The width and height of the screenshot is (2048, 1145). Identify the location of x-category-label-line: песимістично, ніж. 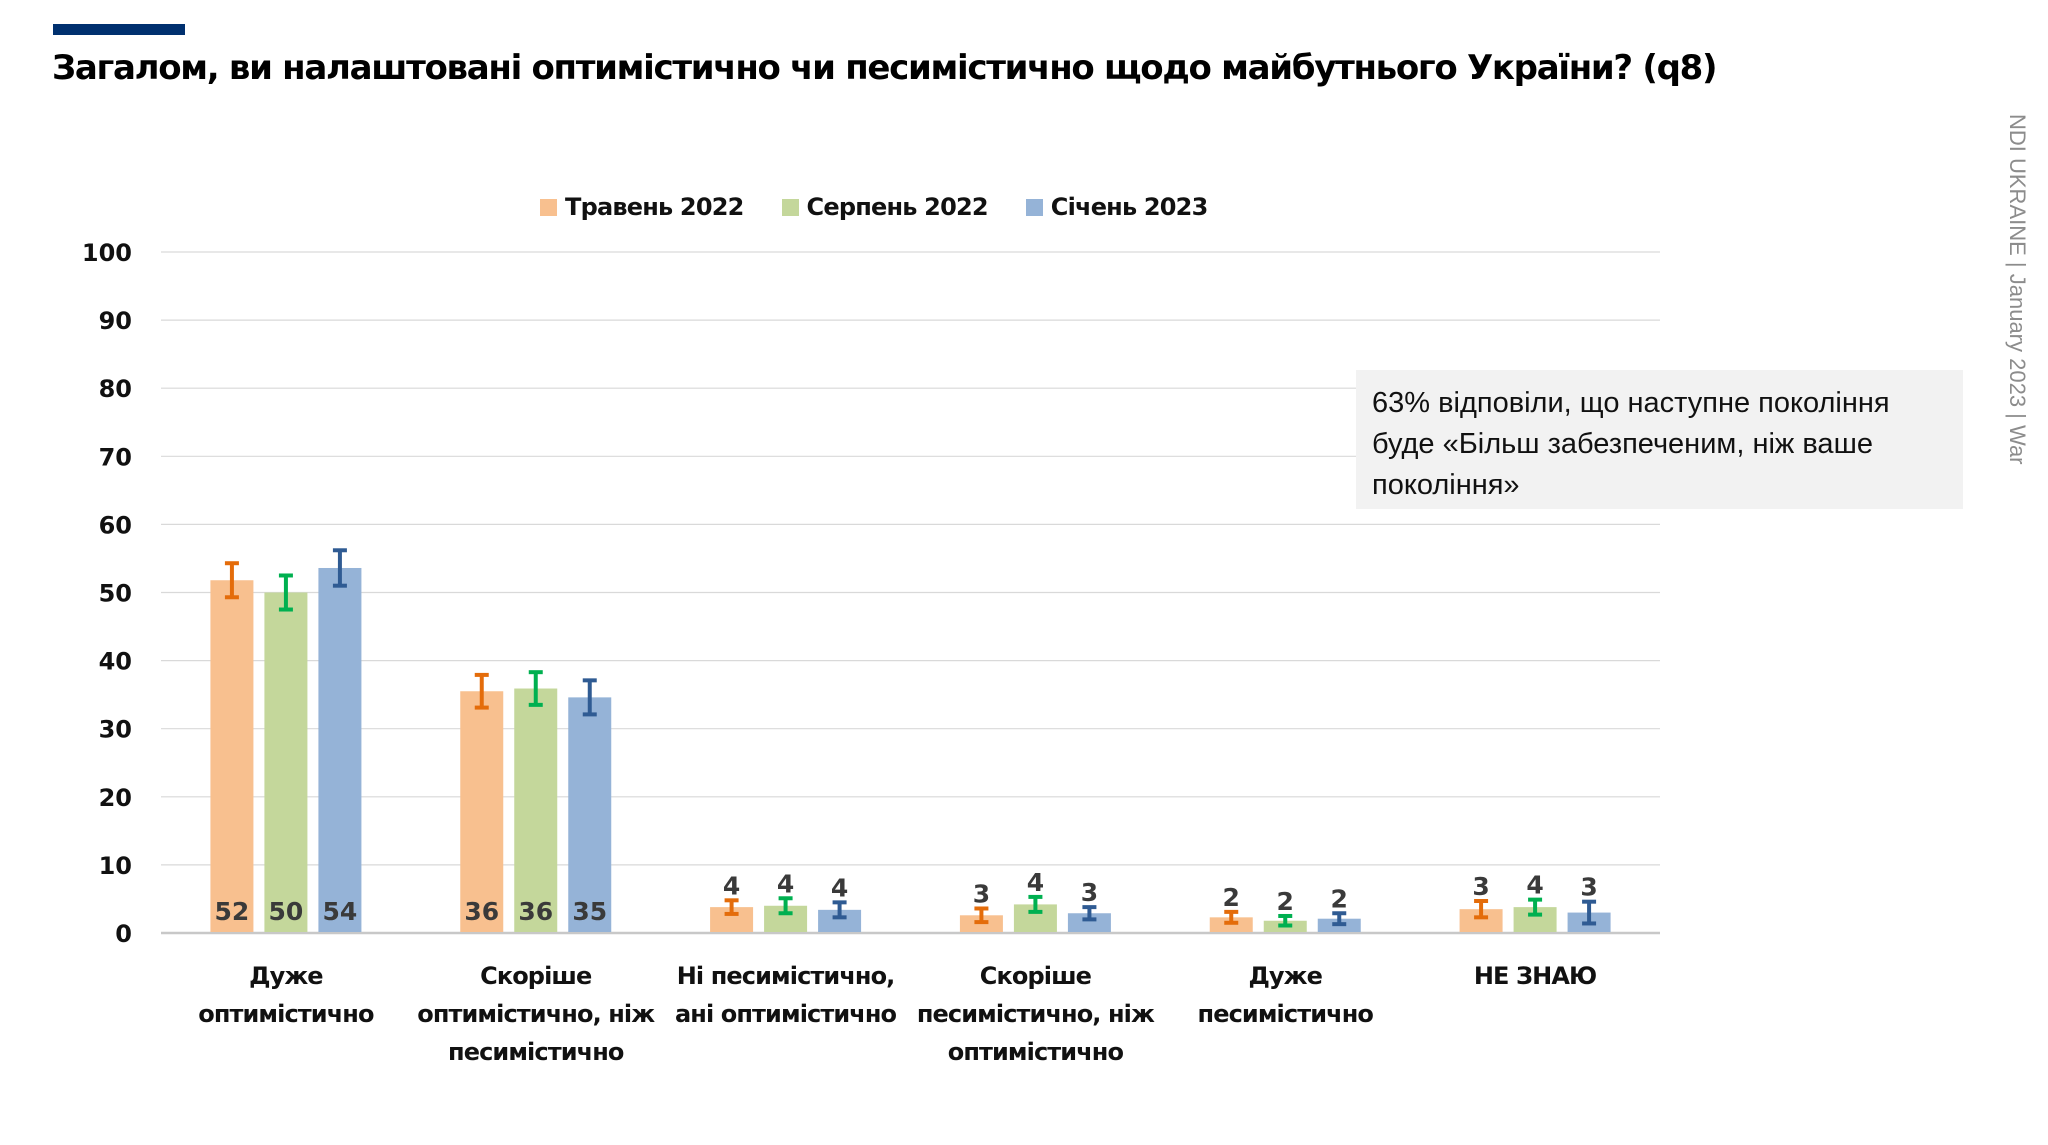
(1035, 1014).